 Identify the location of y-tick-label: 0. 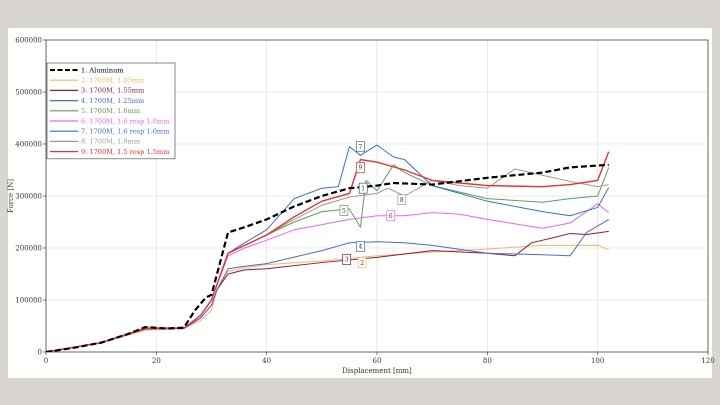
(40, 353).